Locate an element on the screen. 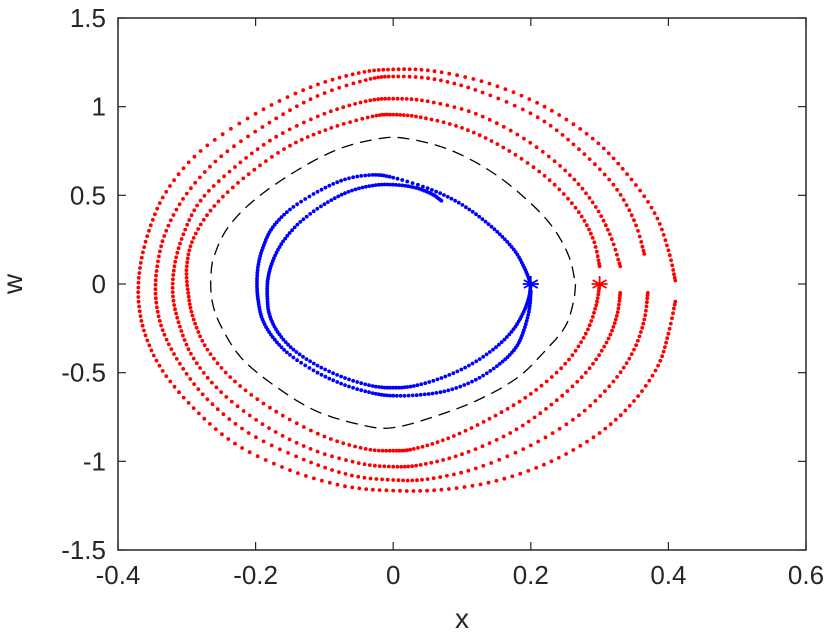  x-tick-label: -0.4 is located at coordinates (118, 575).